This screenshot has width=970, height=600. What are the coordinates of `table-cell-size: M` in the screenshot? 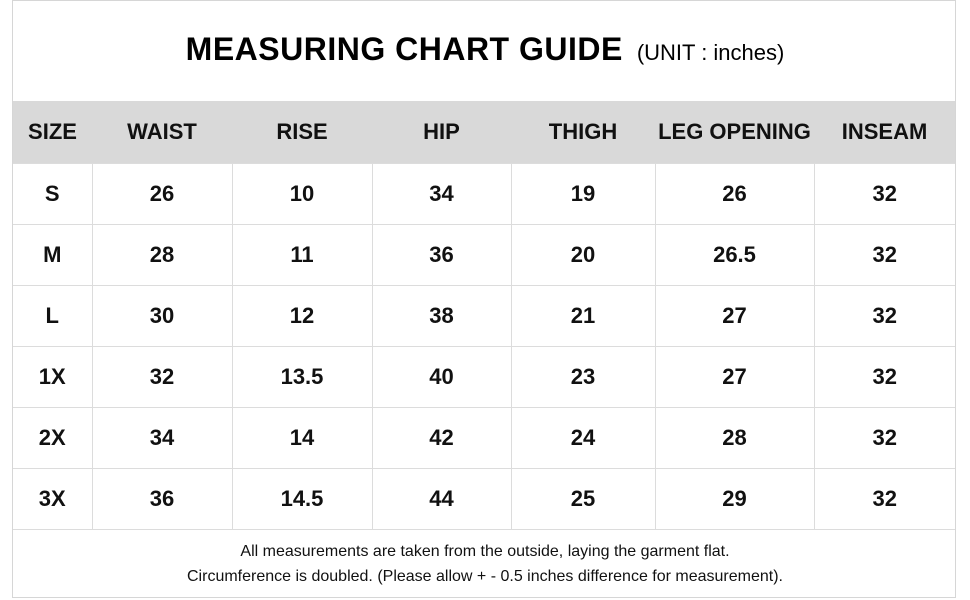 It's located at (52, 255).